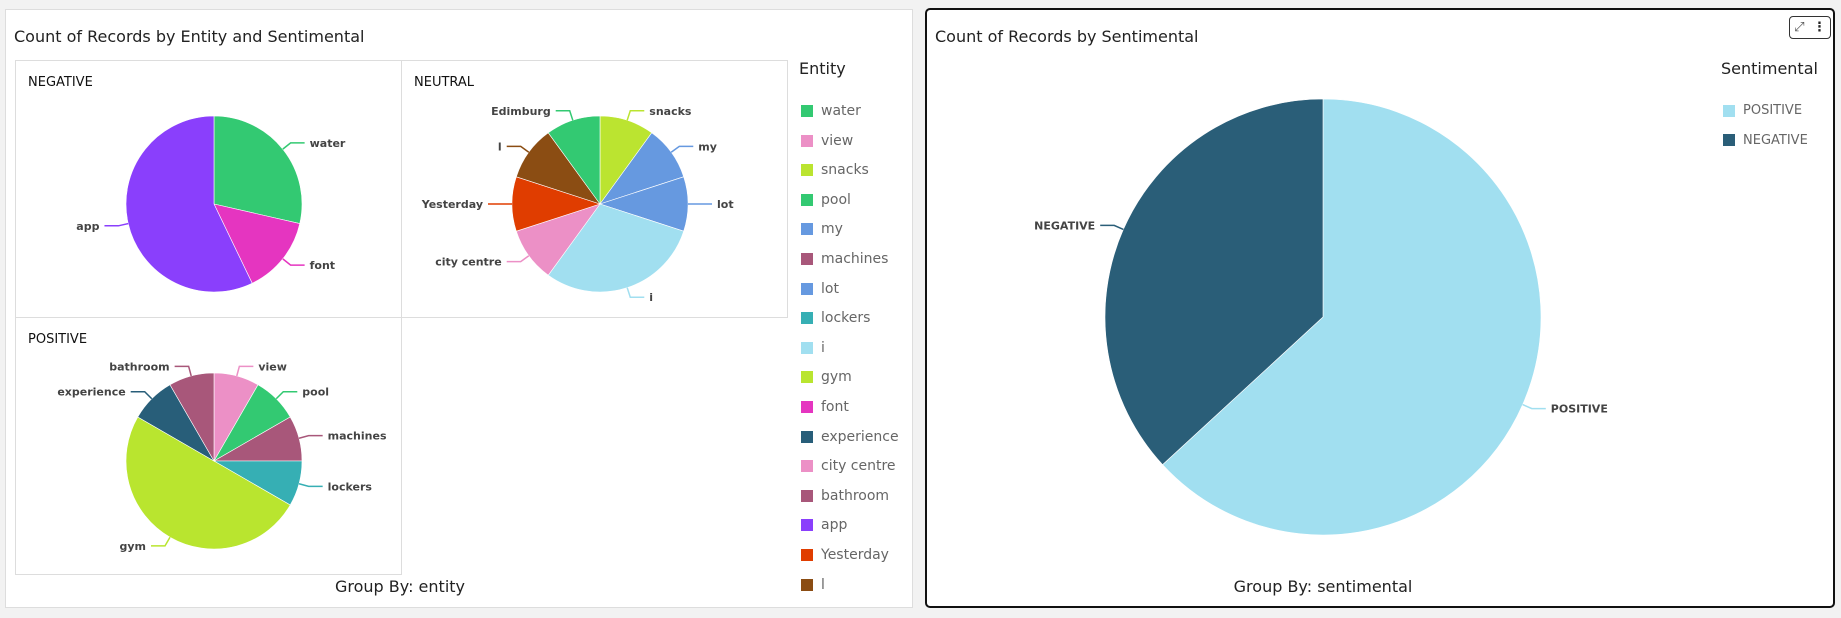  What do you see at coordinates (1769, 68) in the screenshot?
I see `legend-title: Sentimental` at bounding box center [1769, 68].